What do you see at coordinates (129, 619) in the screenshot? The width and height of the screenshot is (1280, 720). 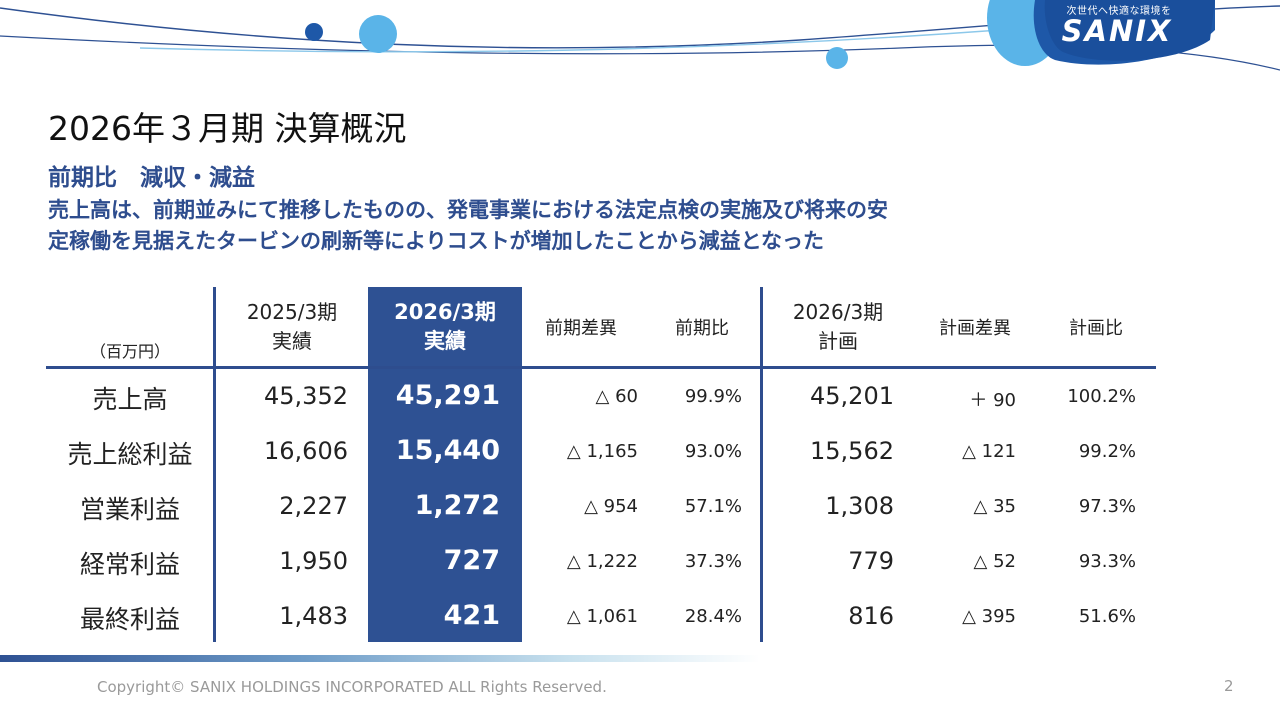 I see `row-label: 最終利益` at bounding box center [129, 619].